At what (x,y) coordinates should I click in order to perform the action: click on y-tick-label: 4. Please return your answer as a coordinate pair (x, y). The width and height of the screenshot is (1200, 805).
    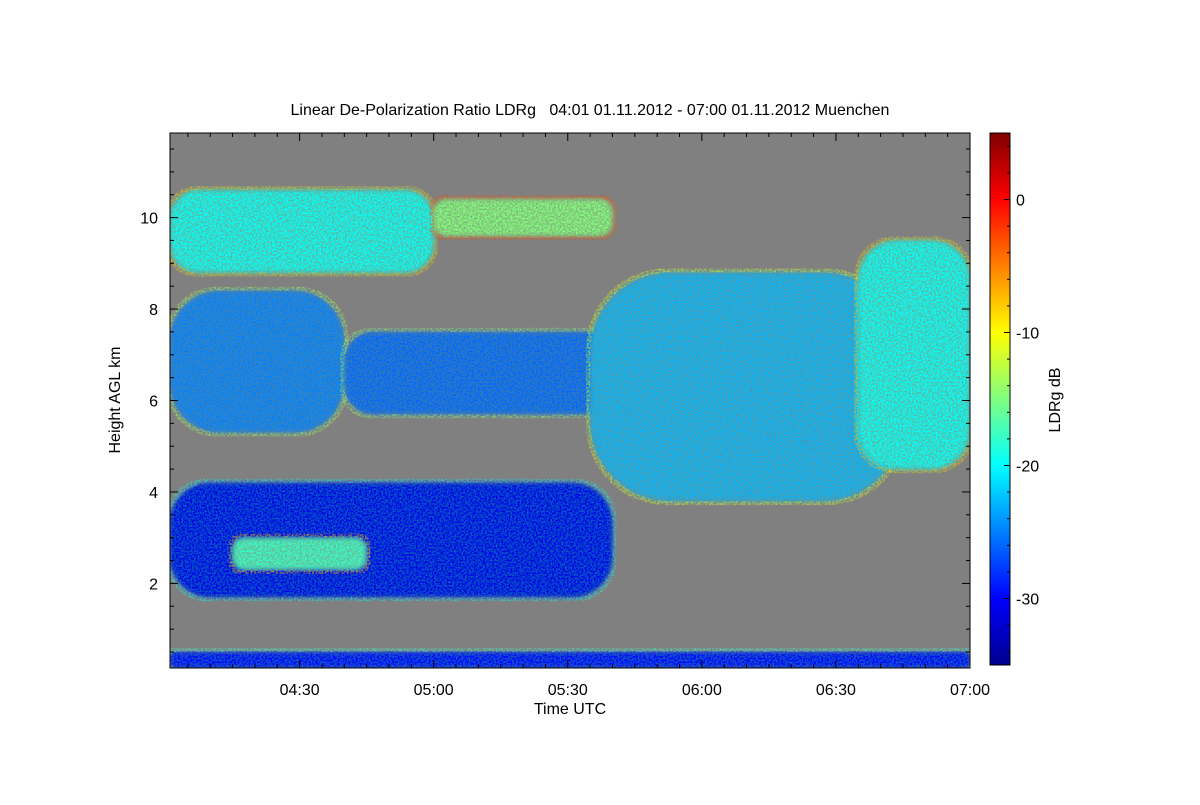
    Looking at the image, I should click on (153, 493).